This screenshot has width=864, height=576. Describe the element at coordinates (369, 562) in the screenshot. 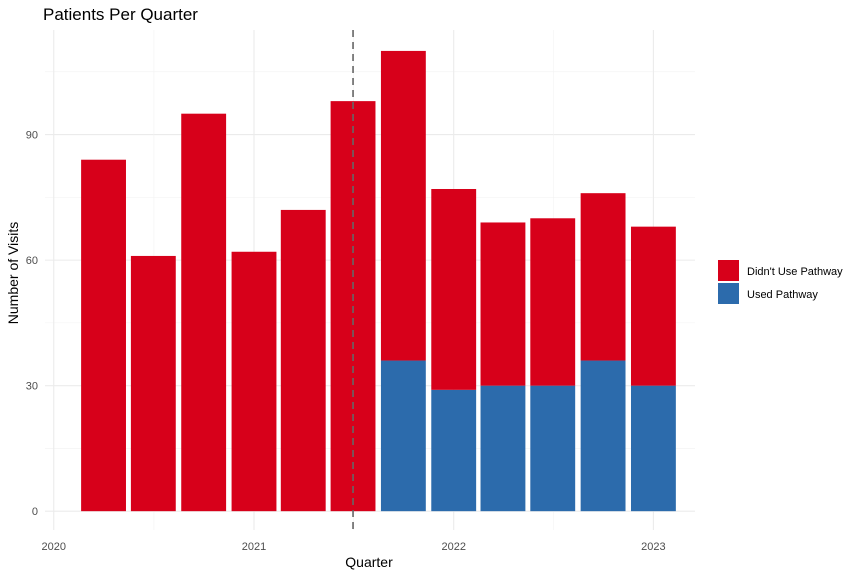

I see `x-axis-title: Quarter` at that location.